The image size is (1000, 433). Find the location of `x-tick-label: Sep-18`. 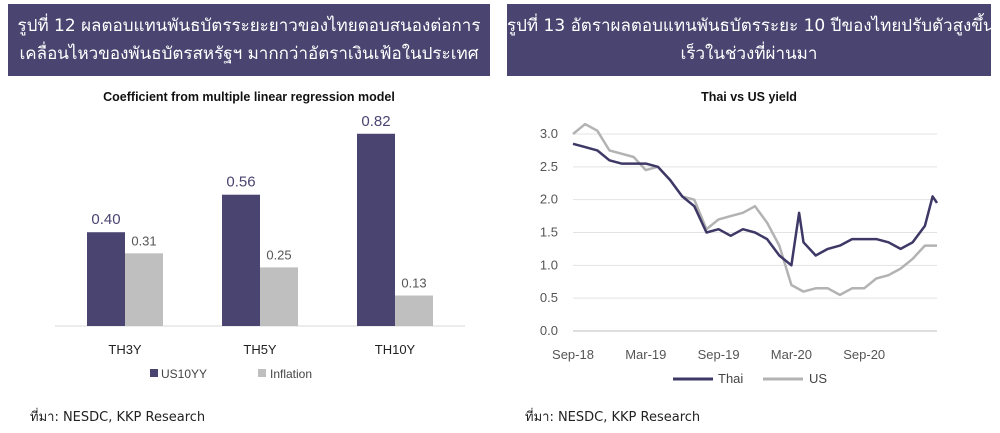

x-tick-label: Sep-18 is located at coordinates (573, 354).